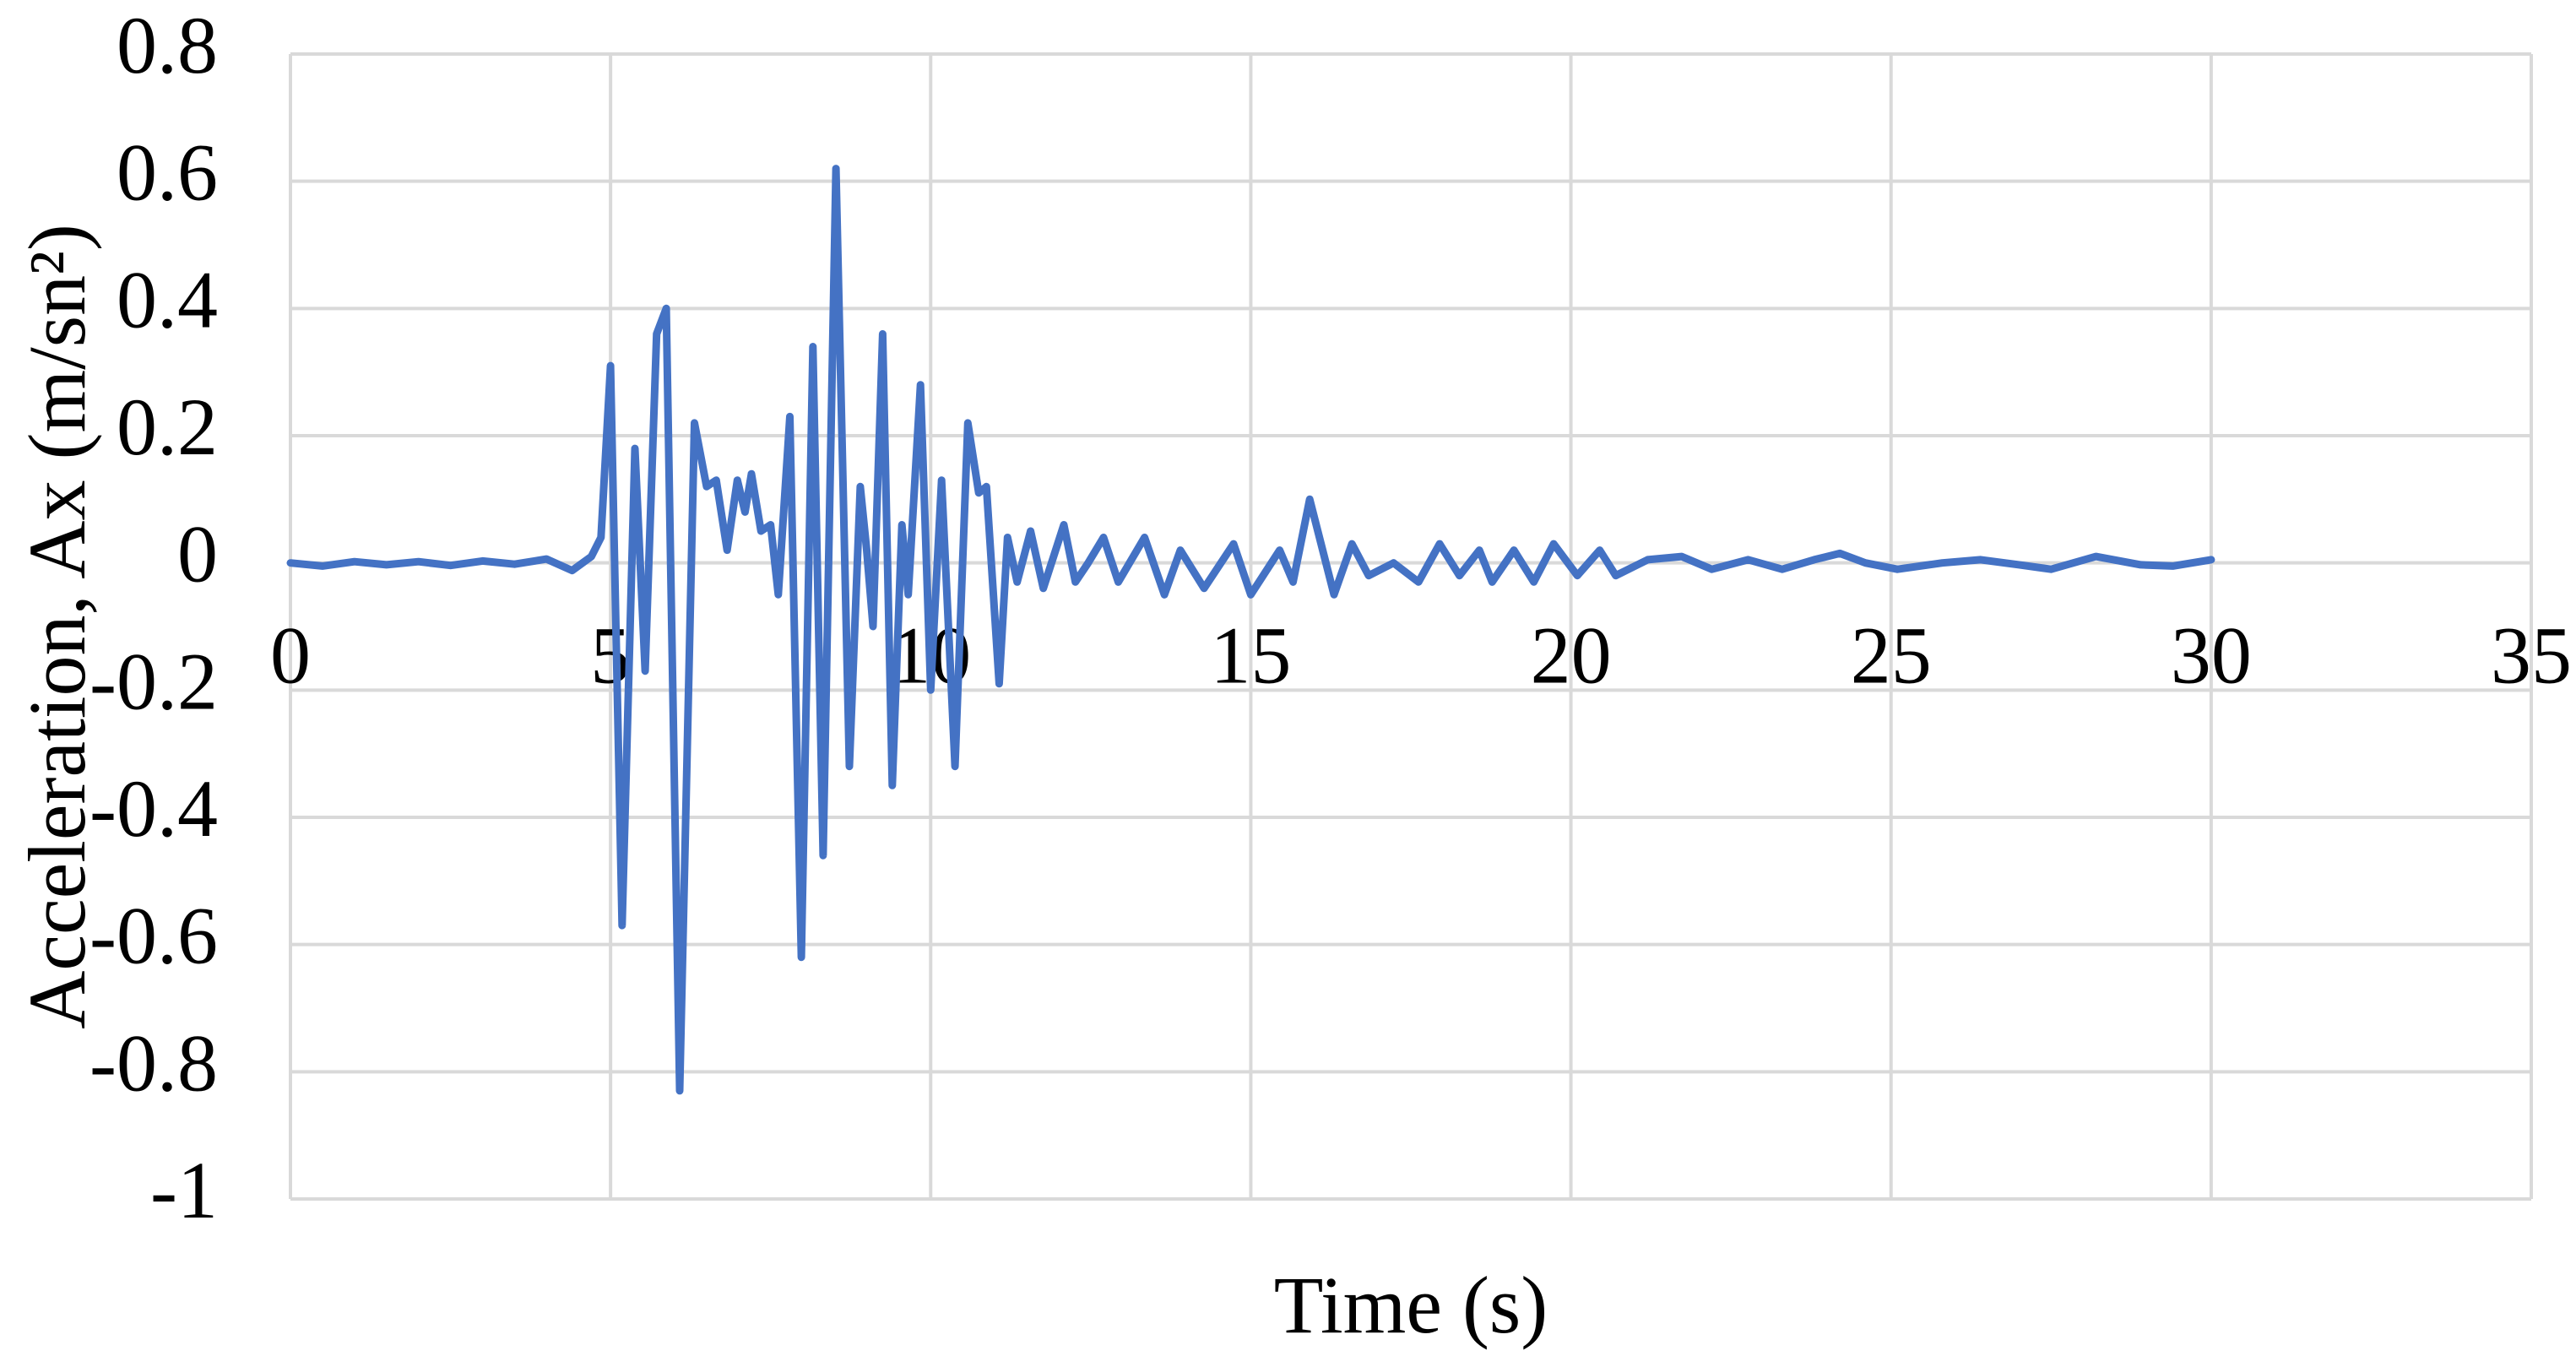 Image resolution: width=2576 pixels, height=1367 pixels. Describe the element at coordinates (154, 936) in the screenshot. I see `y-tick-label: -0.6` at that location.